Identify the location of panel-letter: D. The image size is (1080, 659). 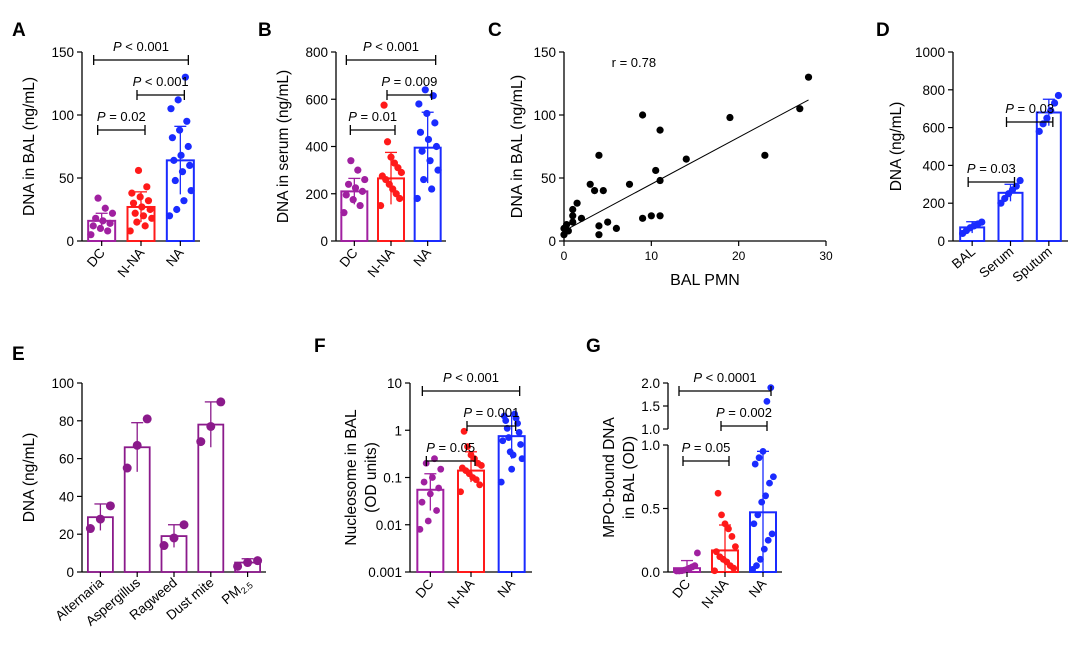
(883, 30).